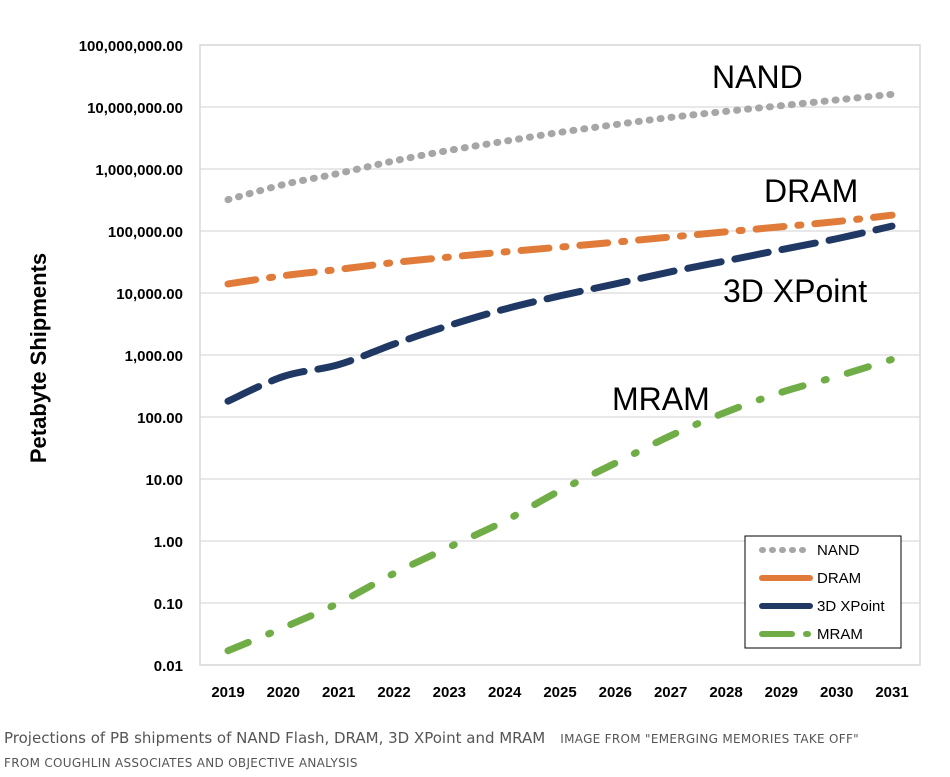  I want to click on legend-box, so click(823, 592).